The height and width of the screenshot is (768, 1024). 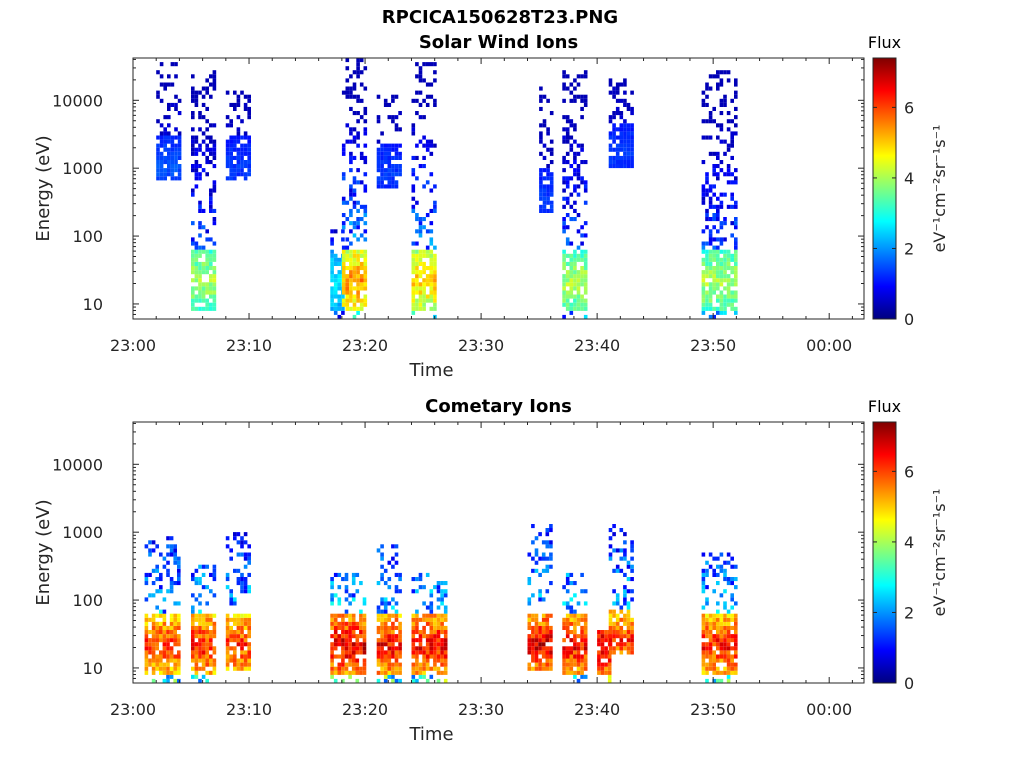 What do you see at coordinates (87, 600) in the screenshot?
I see `y-tick-label: 100` at bounding box center [87, 600].